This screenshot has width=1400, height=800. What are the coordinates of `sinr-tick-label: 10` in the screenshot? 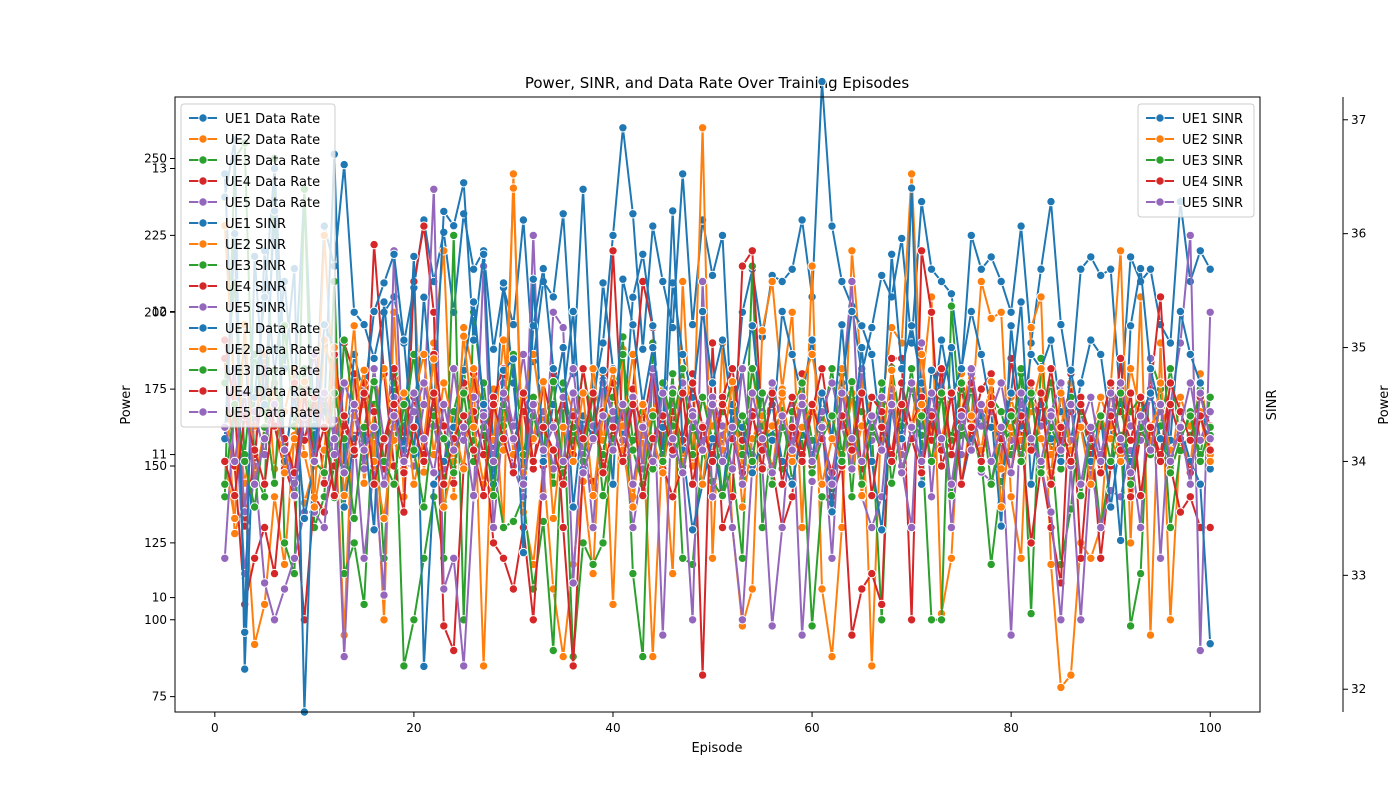 It's located at (159, 598).